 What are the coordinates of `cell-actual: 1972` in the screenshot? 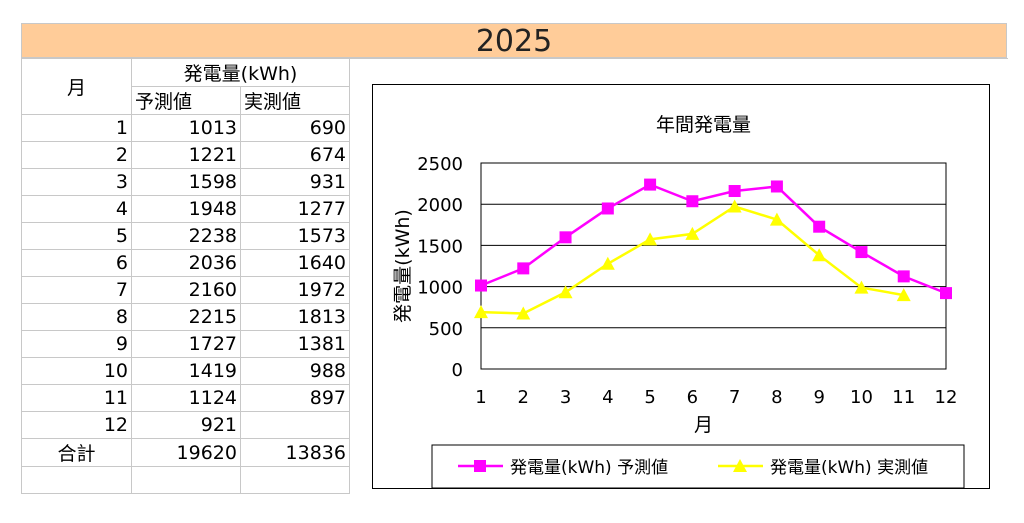 It's located at (295, 290).